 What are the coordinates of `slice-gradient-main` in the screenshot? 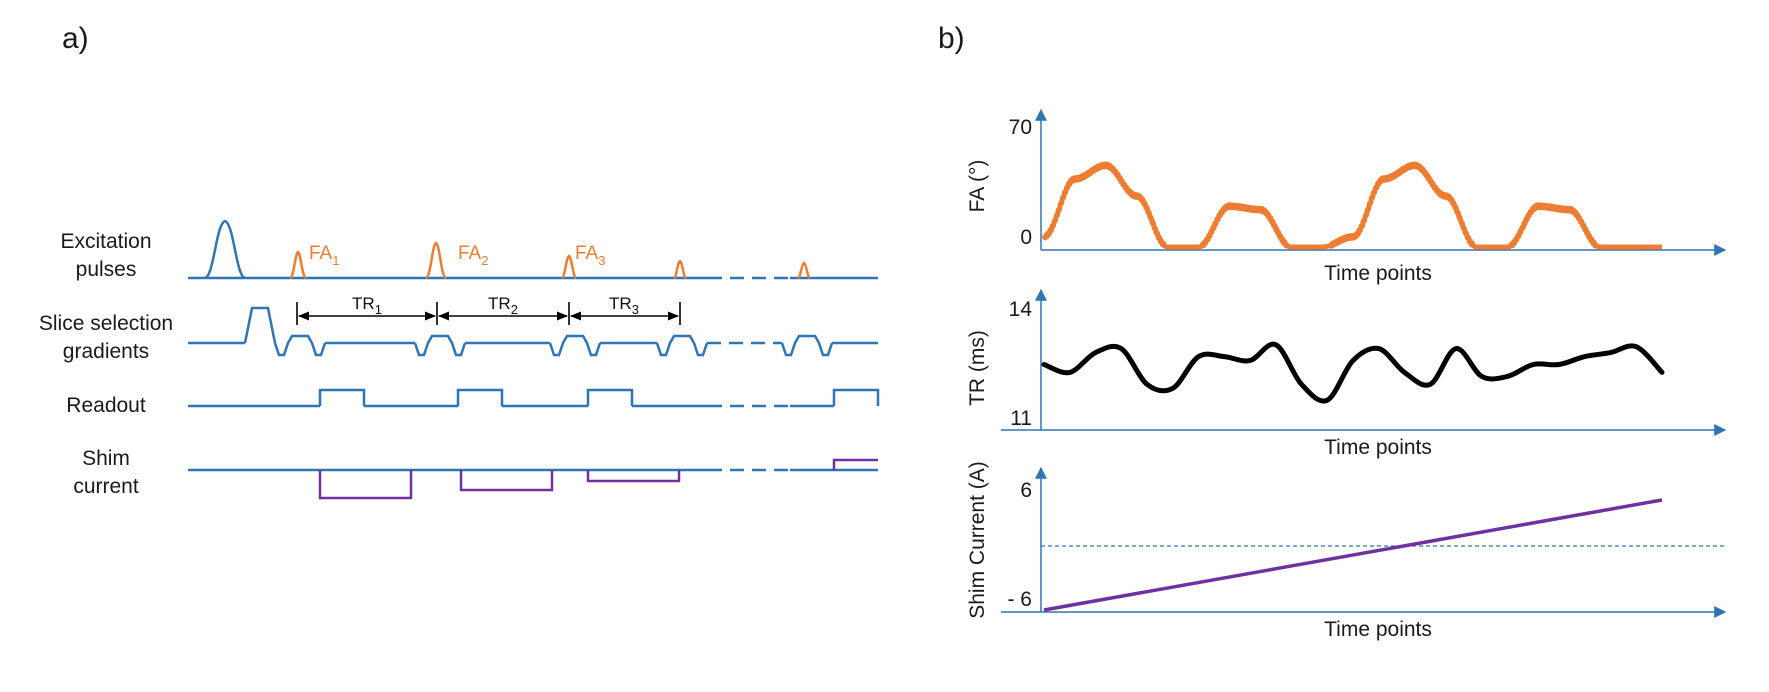 It's located at (260, 325).